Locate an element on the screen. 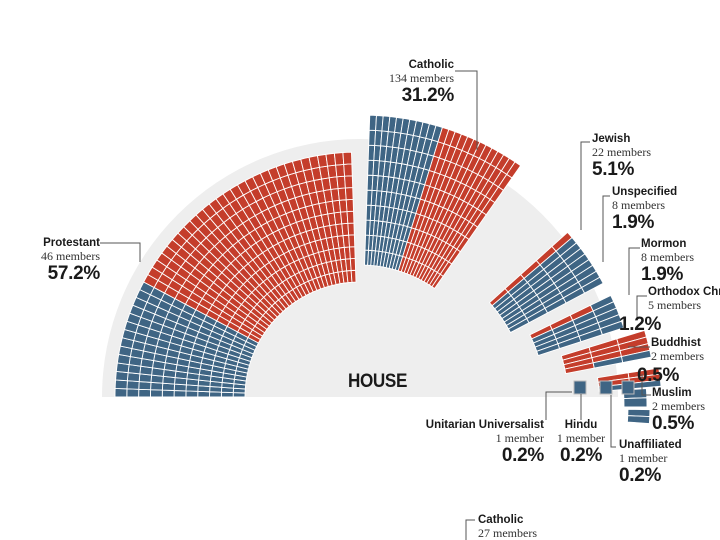 Image resolution: width=720 pixels, height=540 pixels. seat-block-unaffiliated is located at coordinates (628, 387).